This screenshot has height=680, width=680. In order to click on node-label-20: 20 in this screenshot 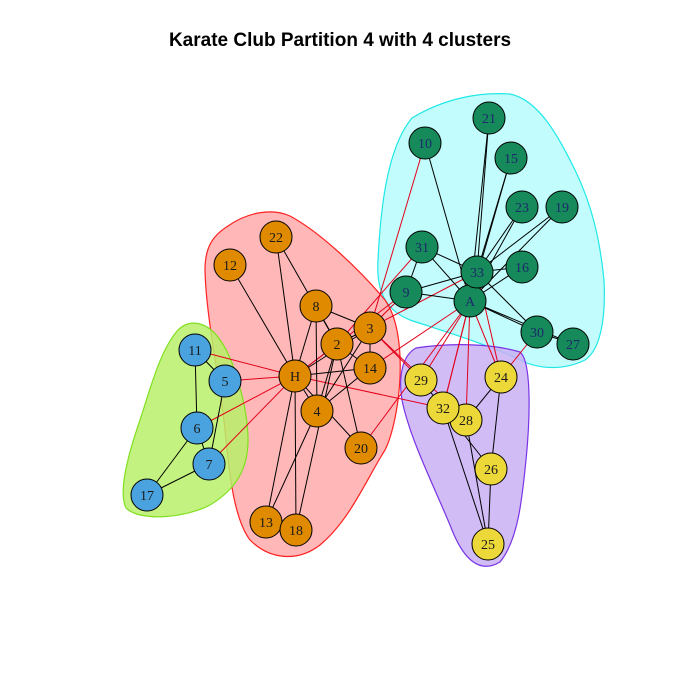, I will do `click(361, 449)`.